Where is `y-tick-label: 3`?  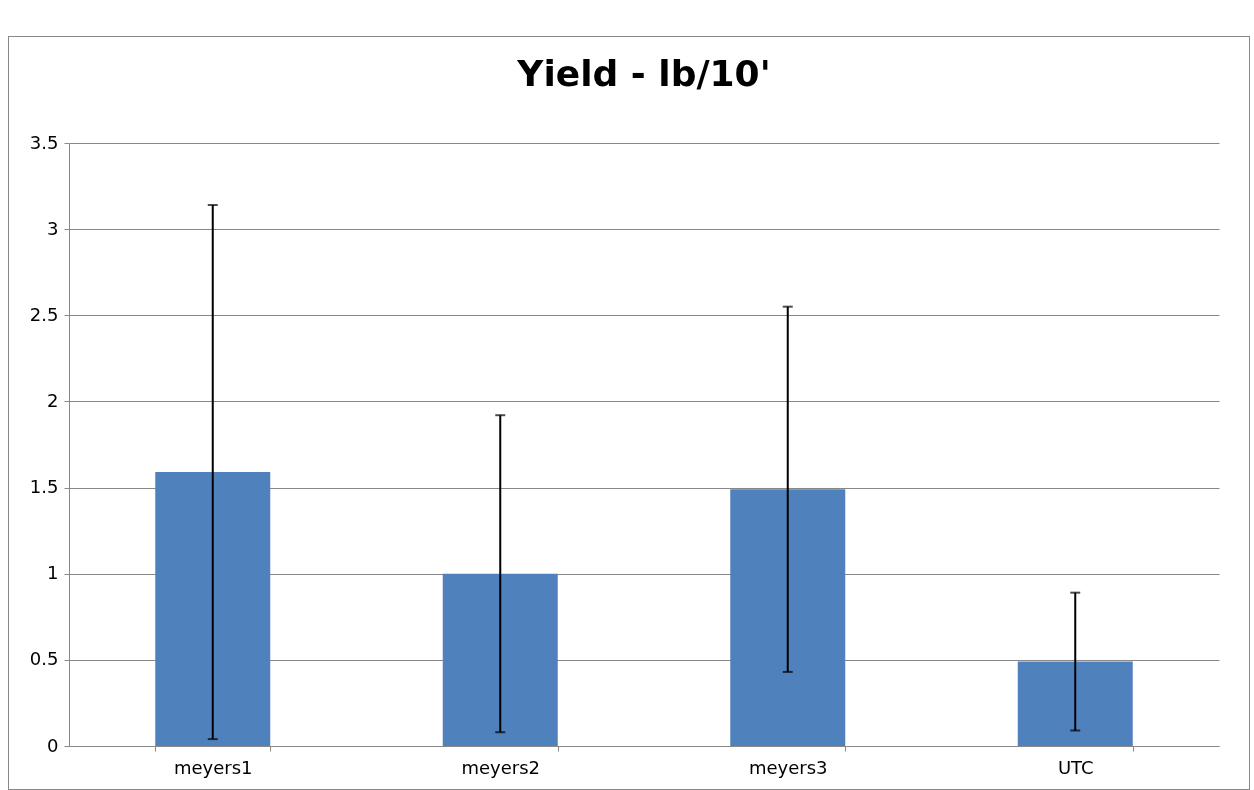
y-tick-label: 3 is located at coordinates (53, 228).